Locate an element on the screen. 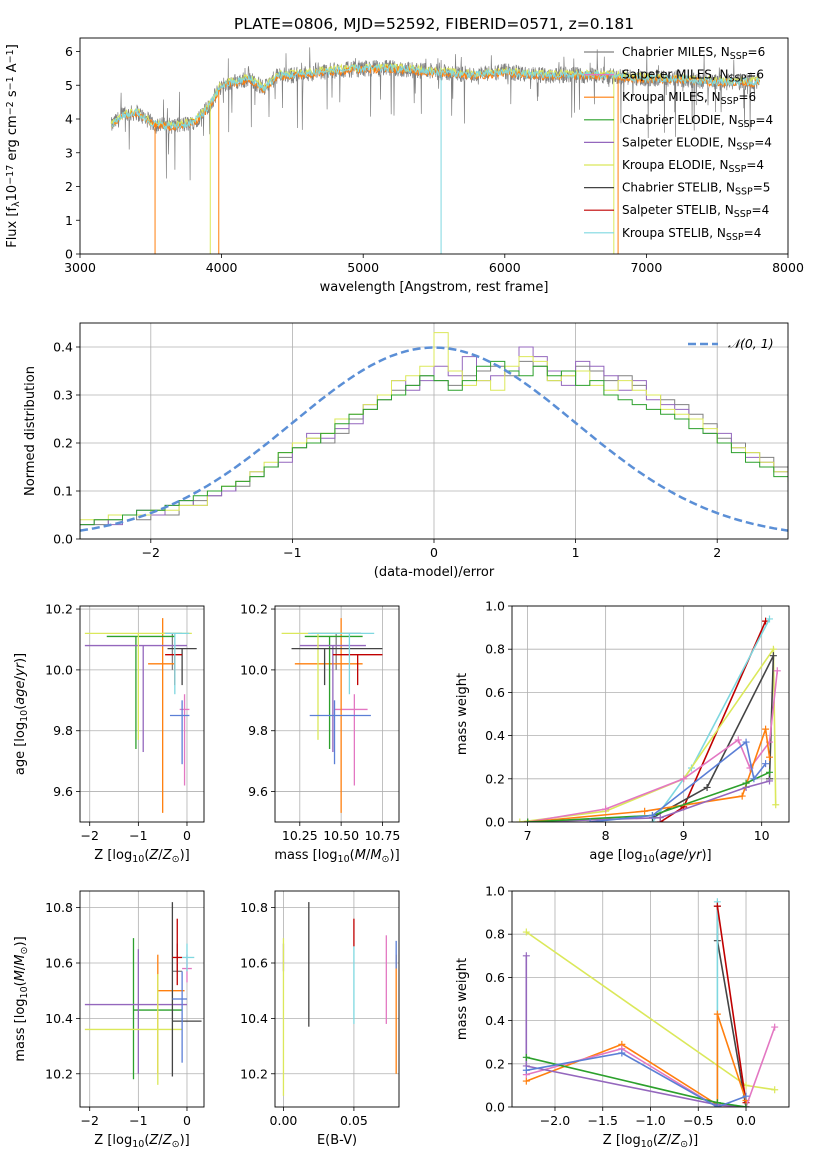  label-part: Salpeter ELODIE, N is located at coordinates (679, 142).